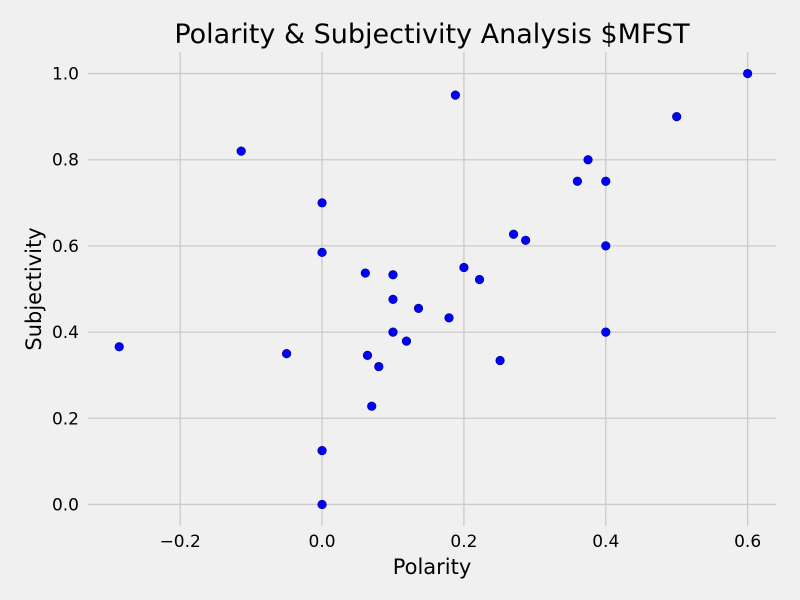 The width and height of the screenshot is (800, 600). I want to click on y-tick-label: 0.0, so click(65, 505).